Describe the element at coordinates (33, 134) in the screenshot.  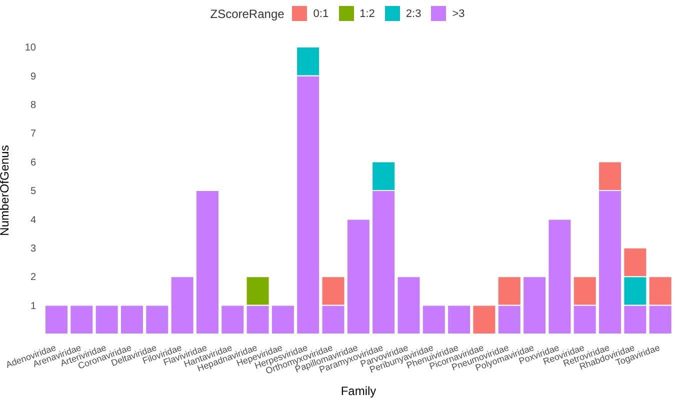
I see `y-tick-label: 7` at that location.